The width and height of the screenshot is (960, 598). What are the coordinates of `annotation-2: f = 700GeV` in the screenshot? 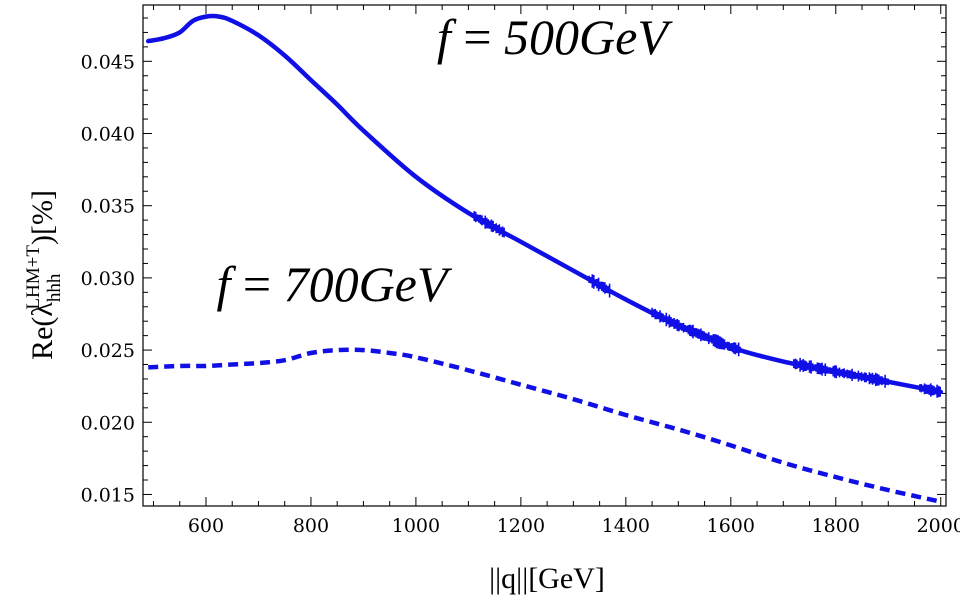 It's located at (334, 284).